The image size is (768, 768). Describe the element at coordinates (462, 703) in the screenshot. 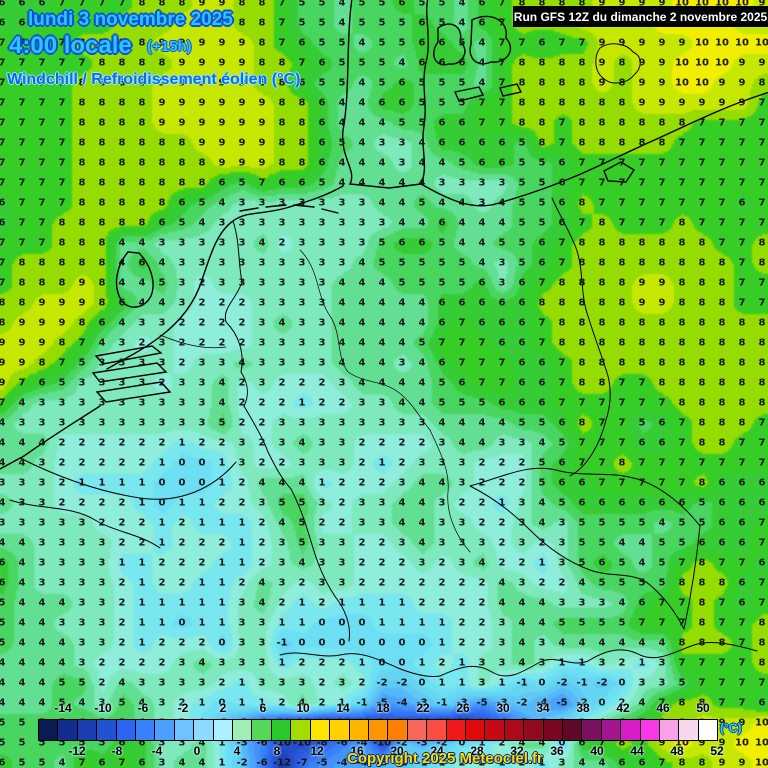

I see `gridpoint-value: -3` at that location.